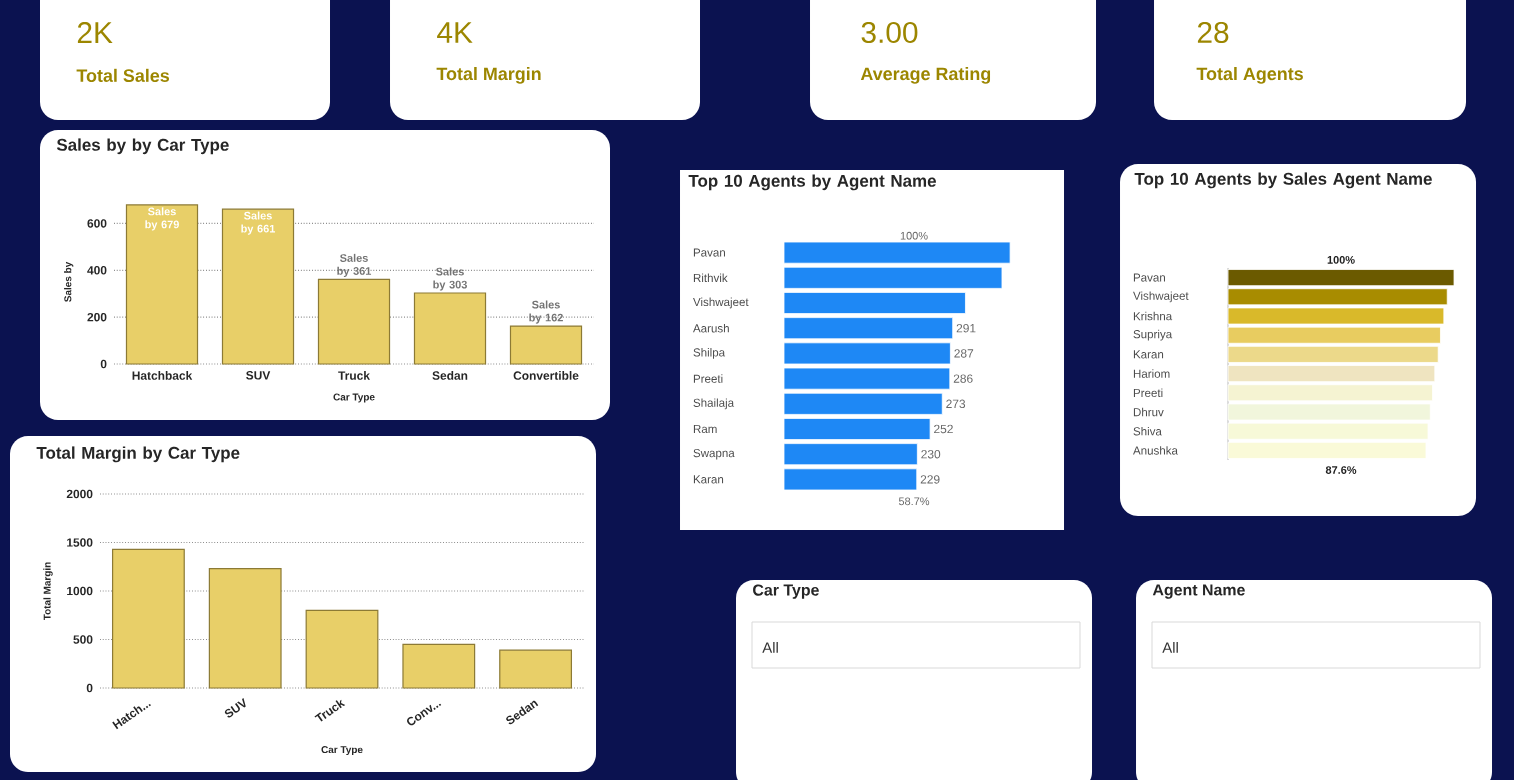 The width and height of the screenshot is (1514, 780). What do you see at coordinates (812, 182) in the screenshot?
I see `chart-title: Top 10 Agents by Agent Name` at bounding box center [812, 182].